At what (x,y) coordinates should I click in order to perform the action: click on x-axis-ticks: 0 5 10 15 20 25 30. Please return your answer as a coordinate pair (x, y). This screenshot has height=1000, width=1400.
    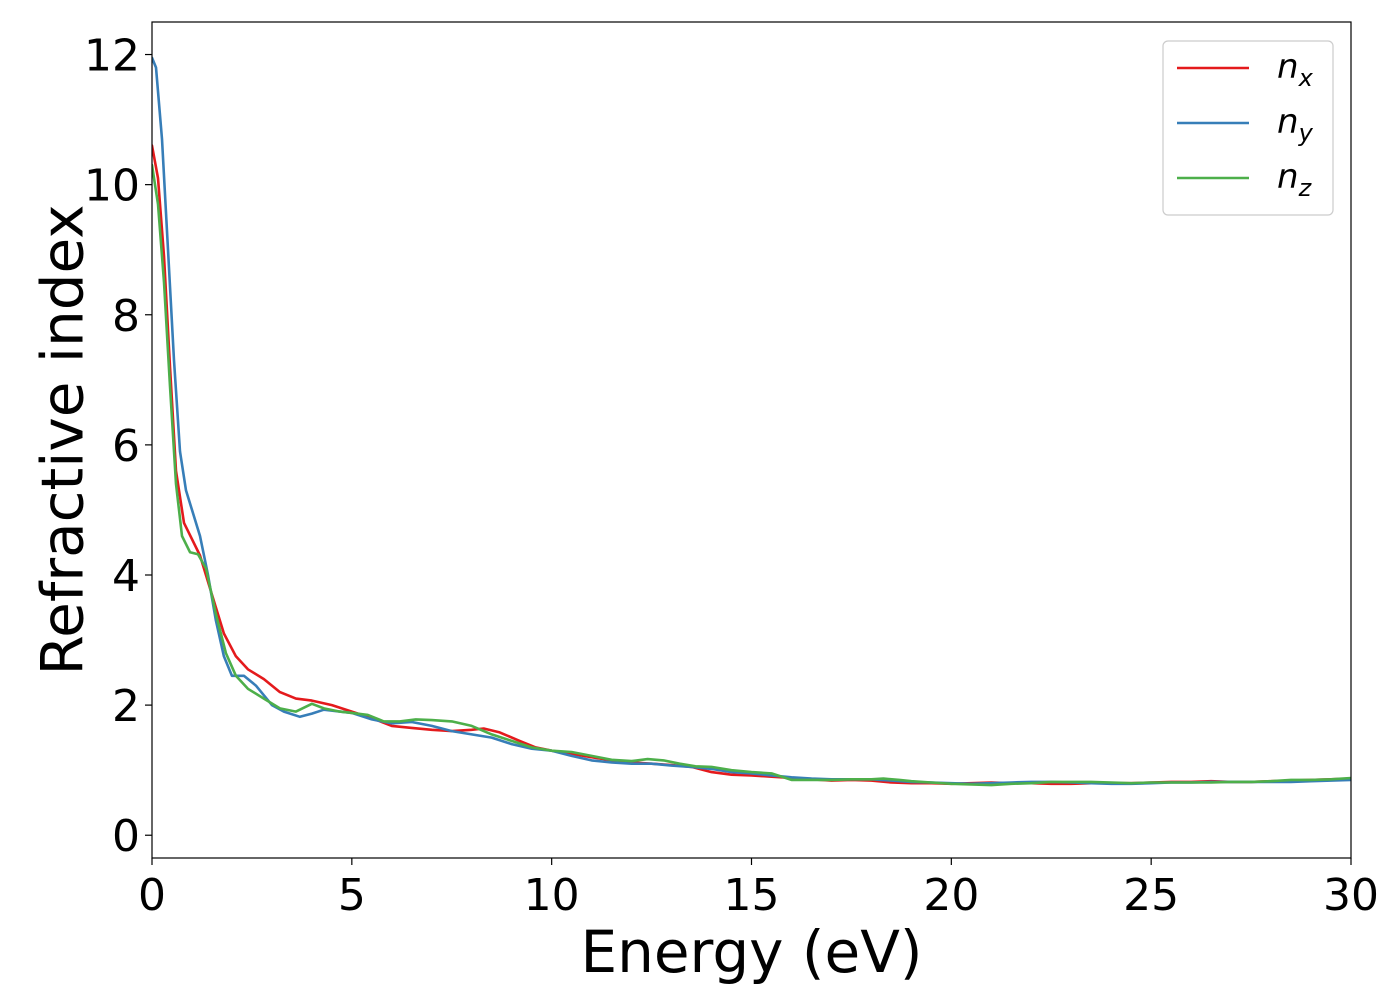
    Looking at the image, I should click on (758, 889).